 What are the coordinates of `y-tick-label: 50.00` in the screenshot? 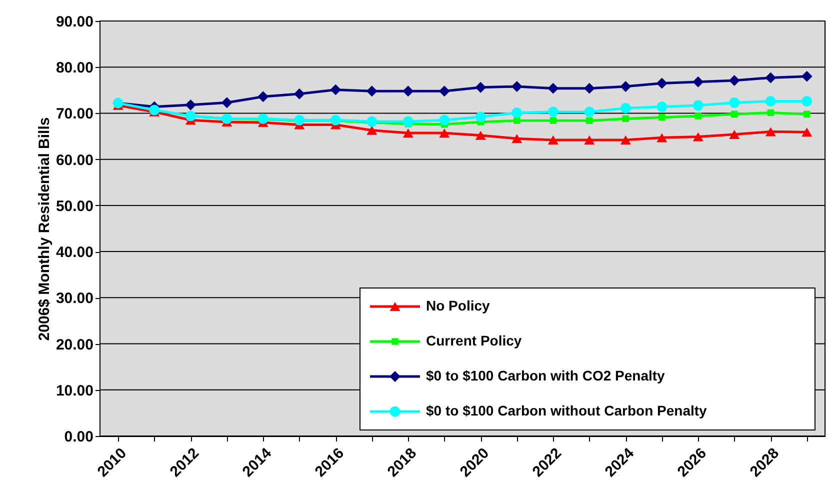 It's located at (75, 206).